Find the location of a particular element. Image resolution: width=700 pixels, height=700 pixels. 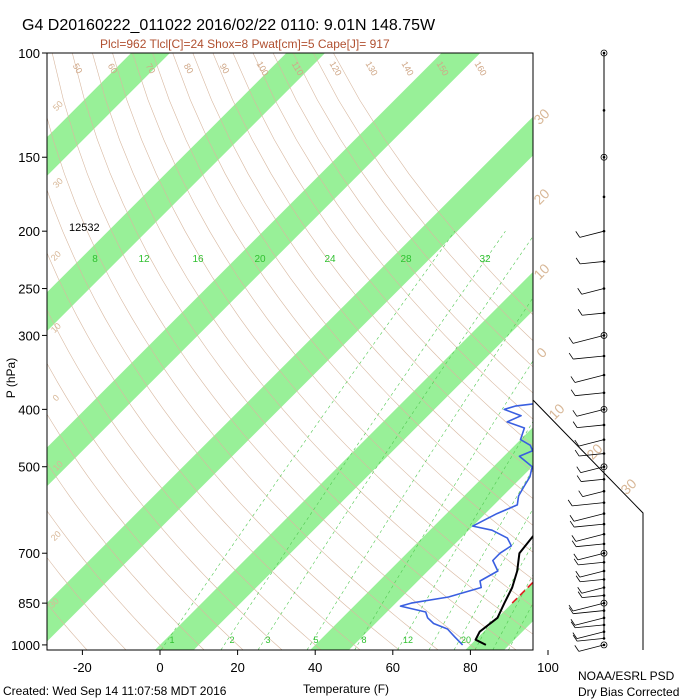

mixing-ratio-line is located at coordinates (443, 505).